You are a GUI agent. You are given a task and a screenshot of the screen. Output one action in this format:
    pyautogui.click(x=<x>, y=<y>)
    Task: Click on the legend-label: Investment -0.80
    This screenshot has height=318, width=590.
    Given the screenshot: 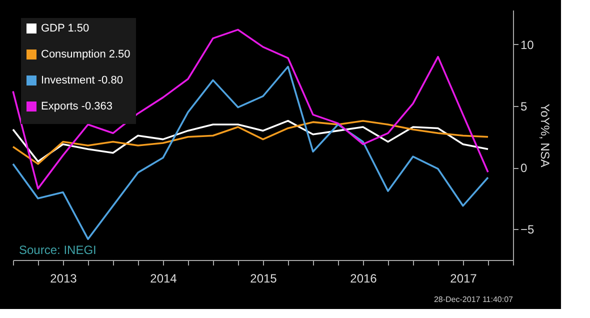 What is the action you would take?
    pyautogui.click(x=82, y=80)
    